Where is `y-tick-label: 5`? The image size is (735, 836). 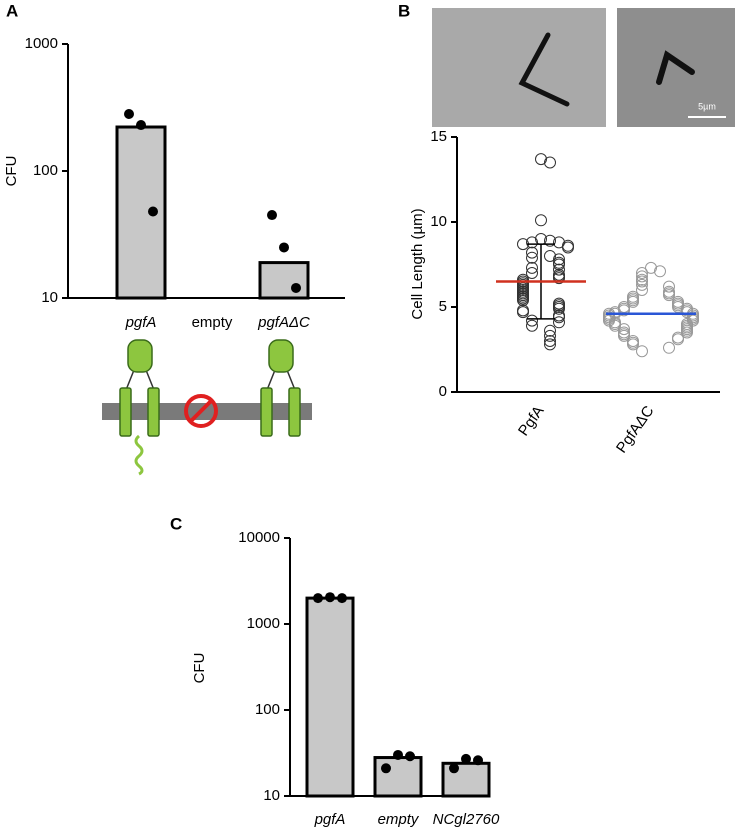
y-tick-label: 5 is located at coordinates (443, 306).